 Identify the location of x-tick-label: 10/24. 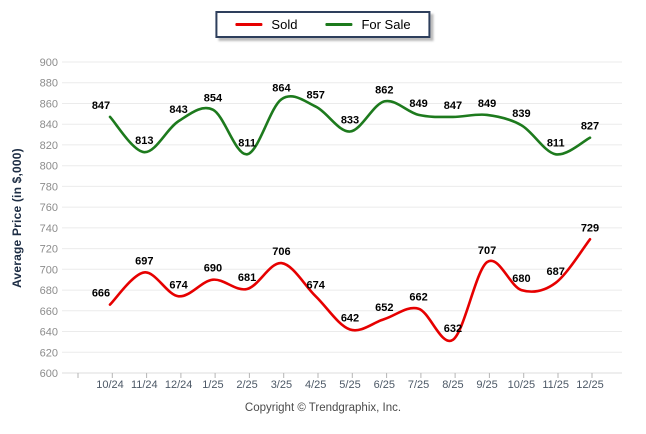
(110, 385).